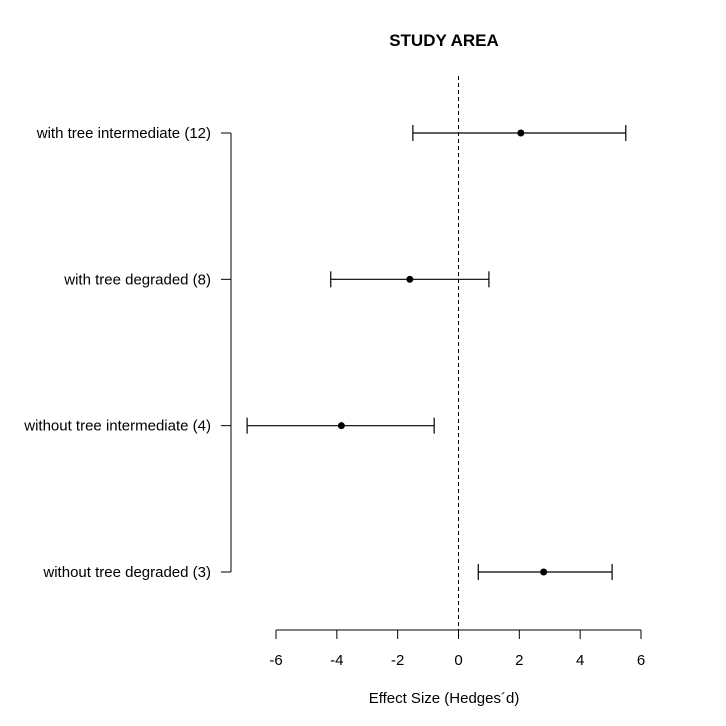  What do you see at coordinates (444, 40) in the screenshot?
I see `chart-title: STUDY AREA` at bounding box center [444, 40].